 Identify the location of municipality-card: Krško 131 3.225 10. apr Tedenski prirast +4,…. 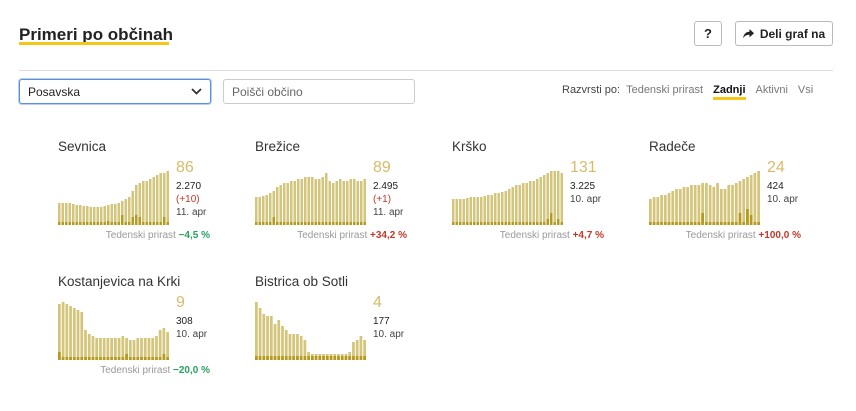
(542, 196).